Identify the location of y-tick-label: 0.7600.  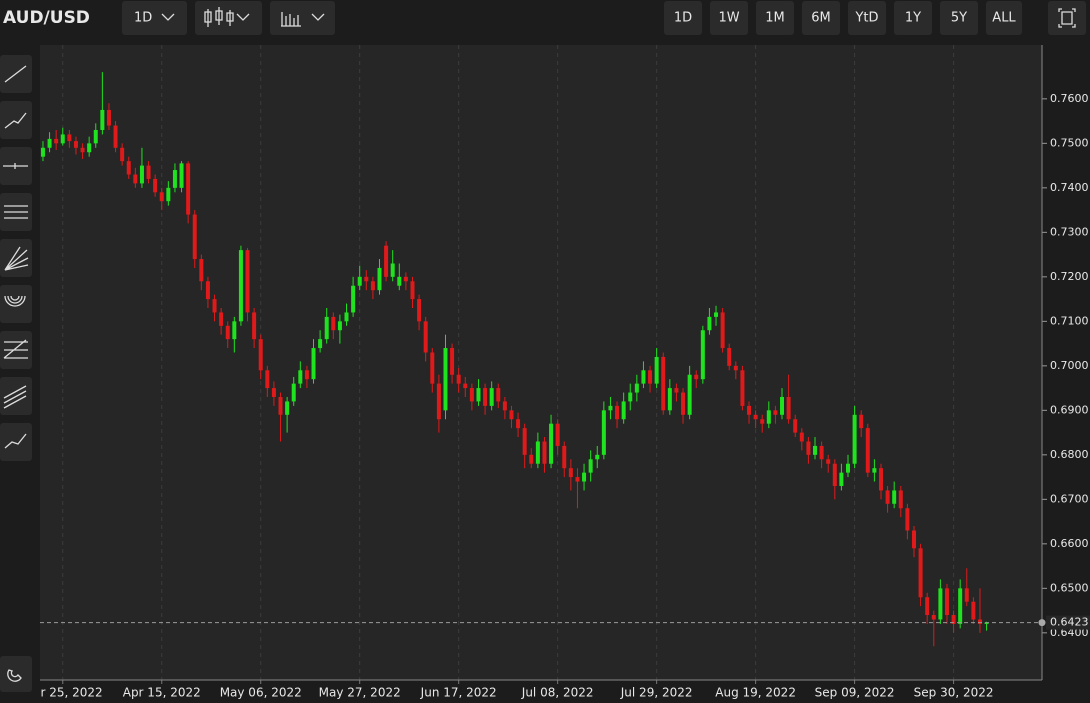
(1069, 98).